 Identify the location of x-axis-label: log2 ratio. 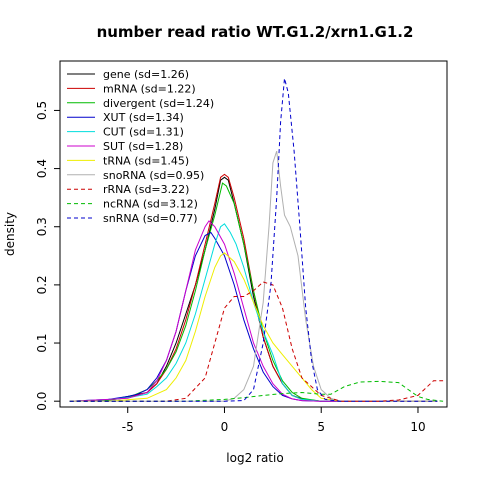
(254, 458).